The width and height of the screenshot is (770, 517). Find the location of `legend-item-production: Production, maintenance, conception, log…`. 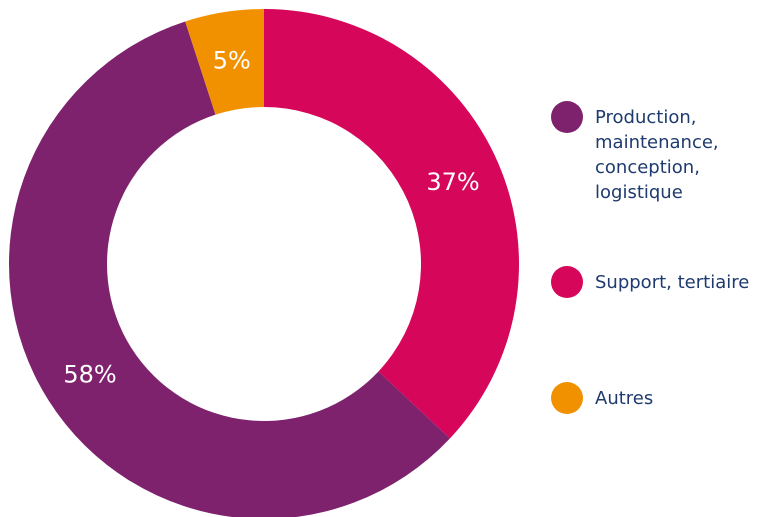

legend-item-production: Production, maintenance, conception, log… is located at coordinates (635, 153).